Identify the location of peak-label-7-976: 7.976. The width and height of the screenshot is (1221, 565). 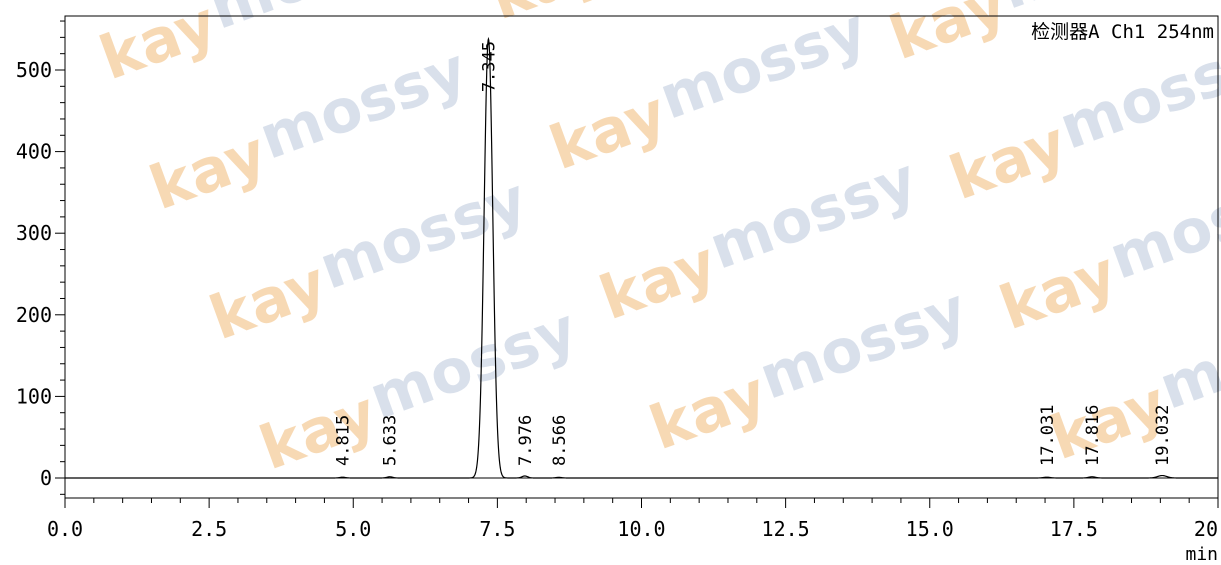
(526, 440).